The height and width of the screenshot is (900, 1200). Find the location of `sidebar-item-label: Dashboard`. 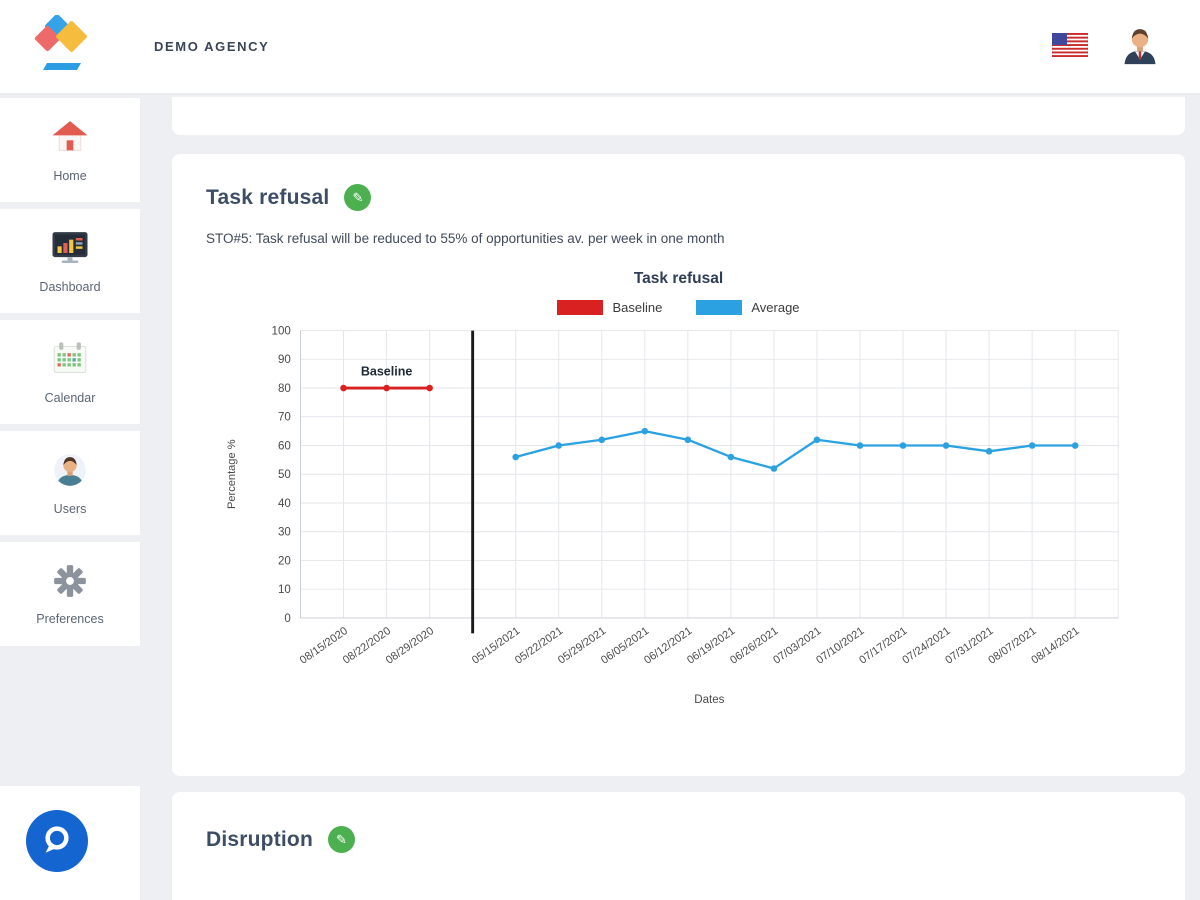

sidebar-item-label: Dashboard is located at coordinates (70, 287).